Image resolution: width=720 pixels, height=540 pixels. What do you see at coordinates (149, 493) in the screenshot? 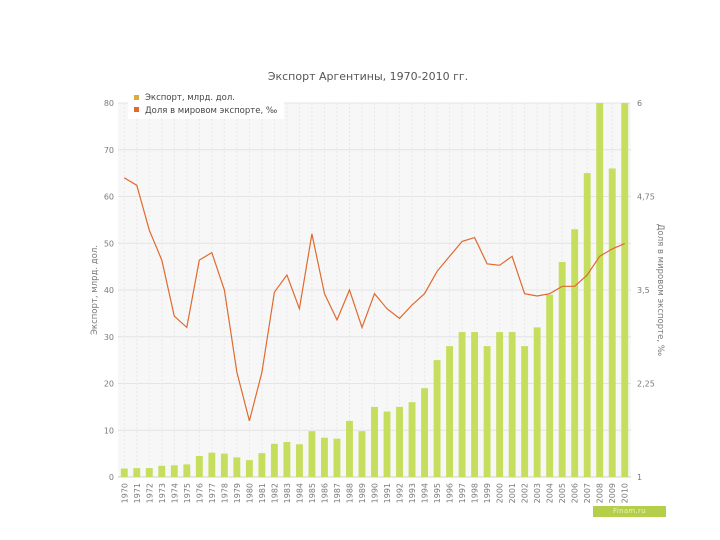
I see `x-tick-label: 1972` at bounding box center [149, 493].